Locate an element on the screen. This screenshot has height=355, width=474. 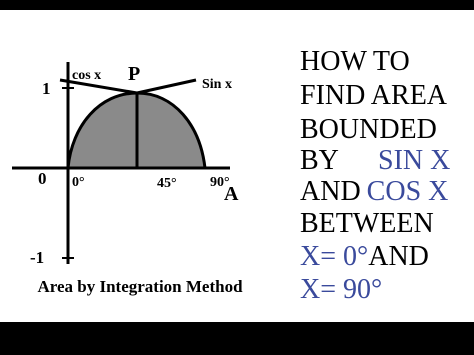
x-label: 0° is located at coordinates (78, 182).